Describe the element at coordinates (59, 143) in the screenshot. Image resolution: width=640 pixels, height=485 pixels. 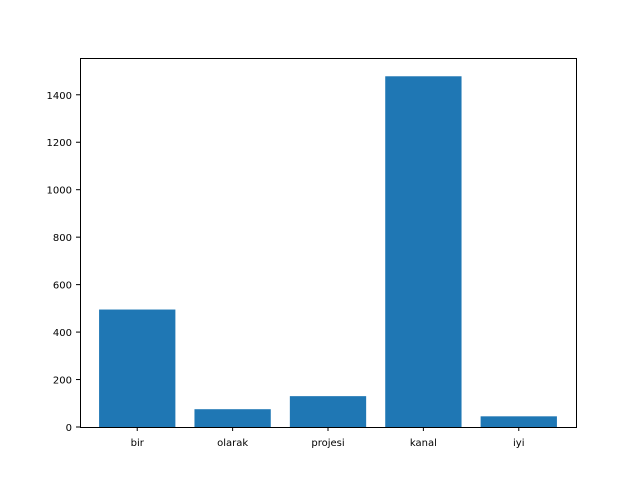
I see `y-tick-label: 1200` at that location.